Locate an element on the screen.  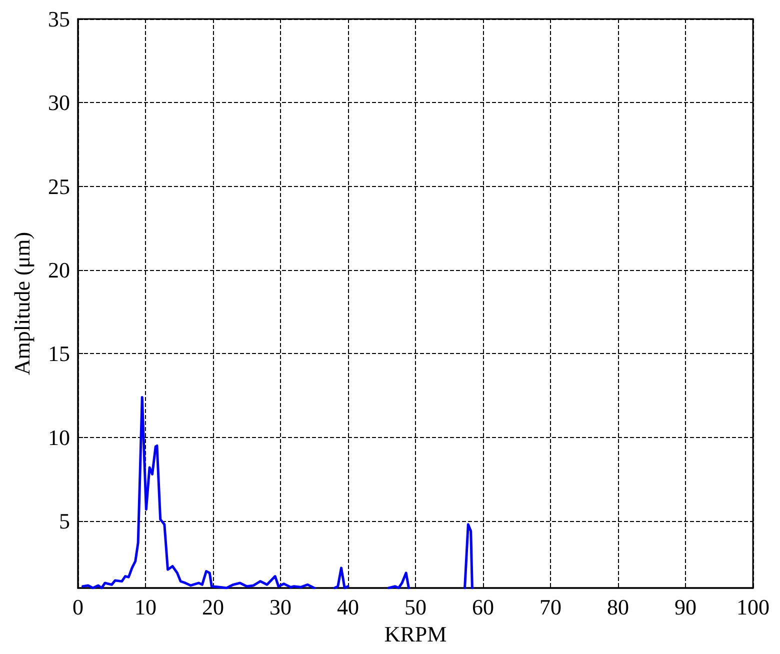
x-tick-label: 70 is located at coordinates (551, 607).